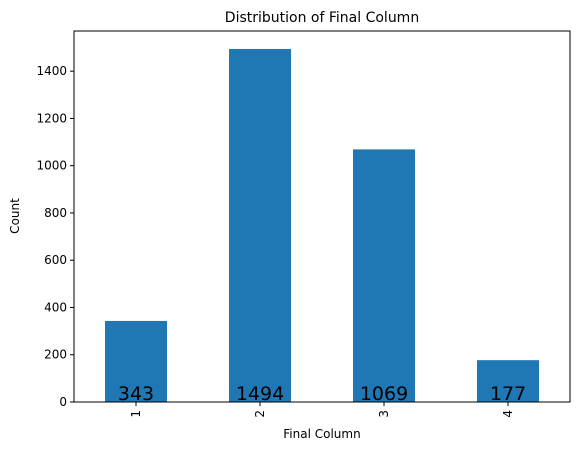  Describe the element at coordinates (508, 394) in the screenshot. I see `data-label: 177` at that location.